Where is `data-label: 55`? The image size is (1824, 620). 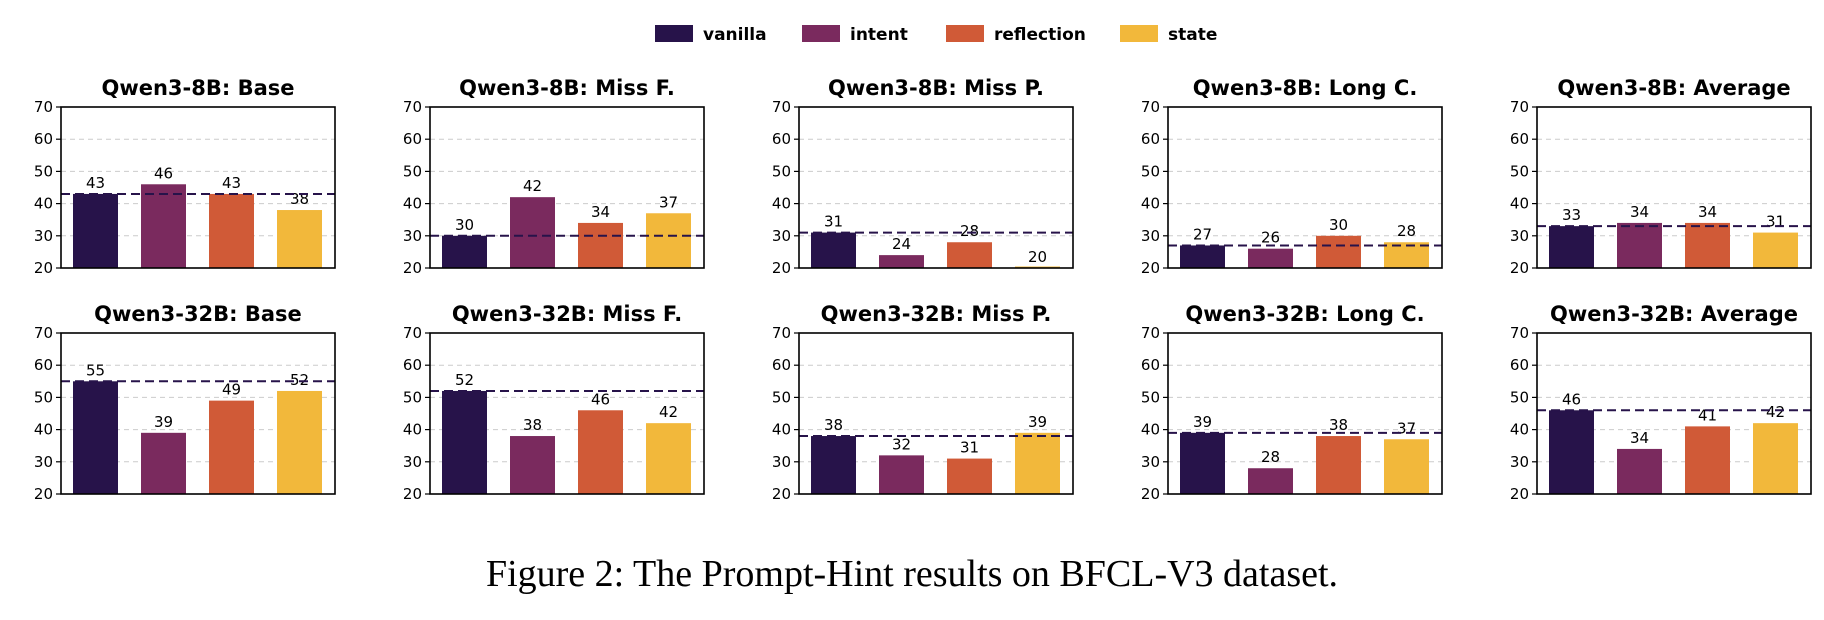 data-label: 55 is located at coordinates (95, 370).